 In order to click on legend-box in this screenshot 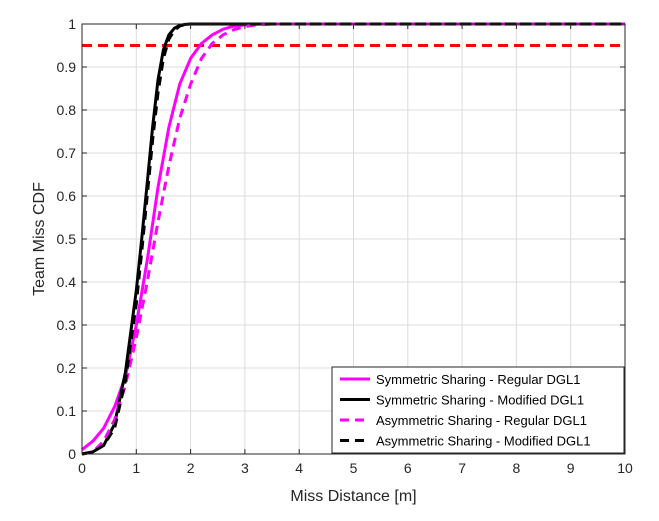, I will do `click(478, 410)`.